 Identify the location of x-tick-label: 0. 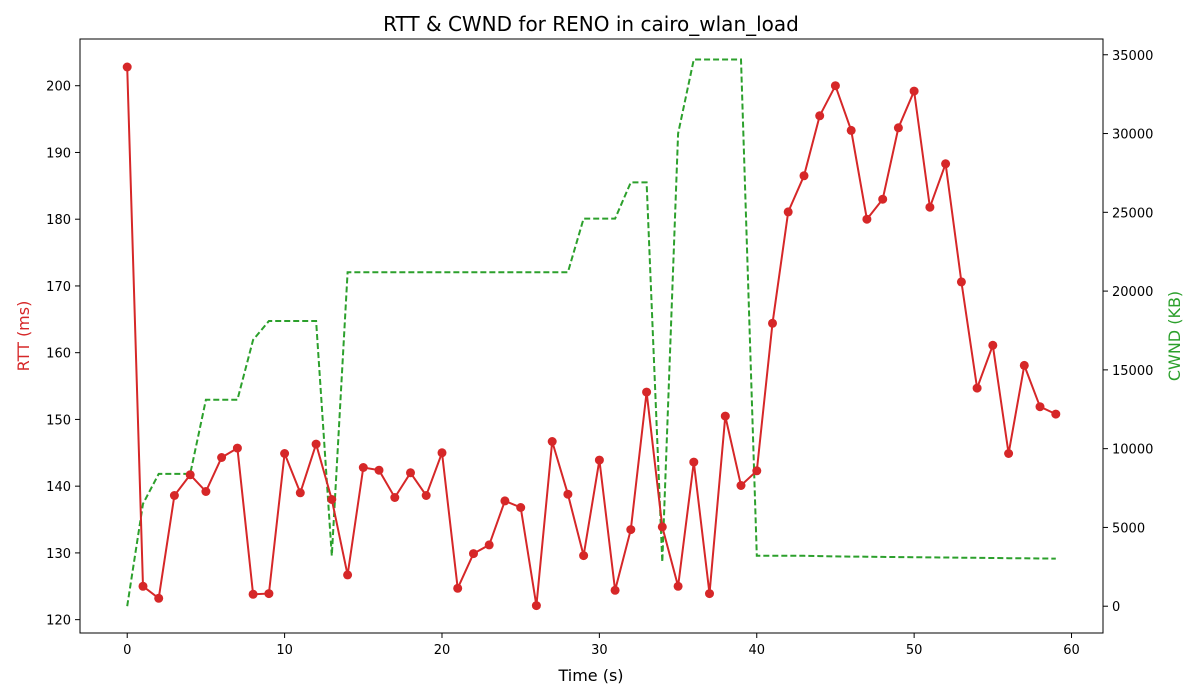
(127, 650).